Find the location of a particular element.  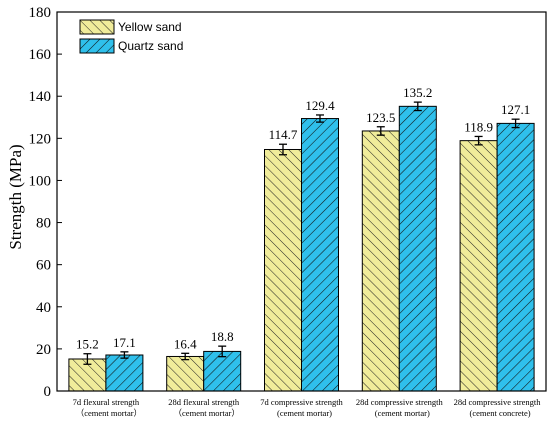

data-label-yellow-sand-5: 118.9 is located at coordinates (478, 126).